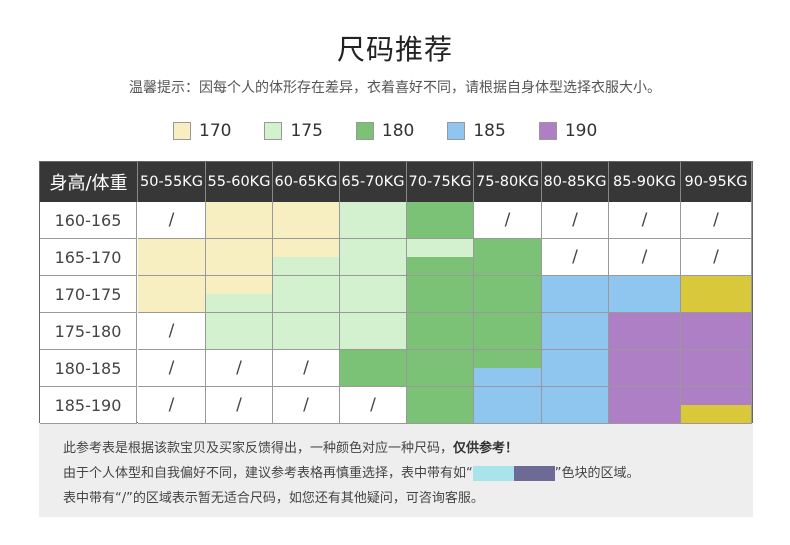  I want to click on color-legend: 170 175 180 185 190, so click(401, 131).